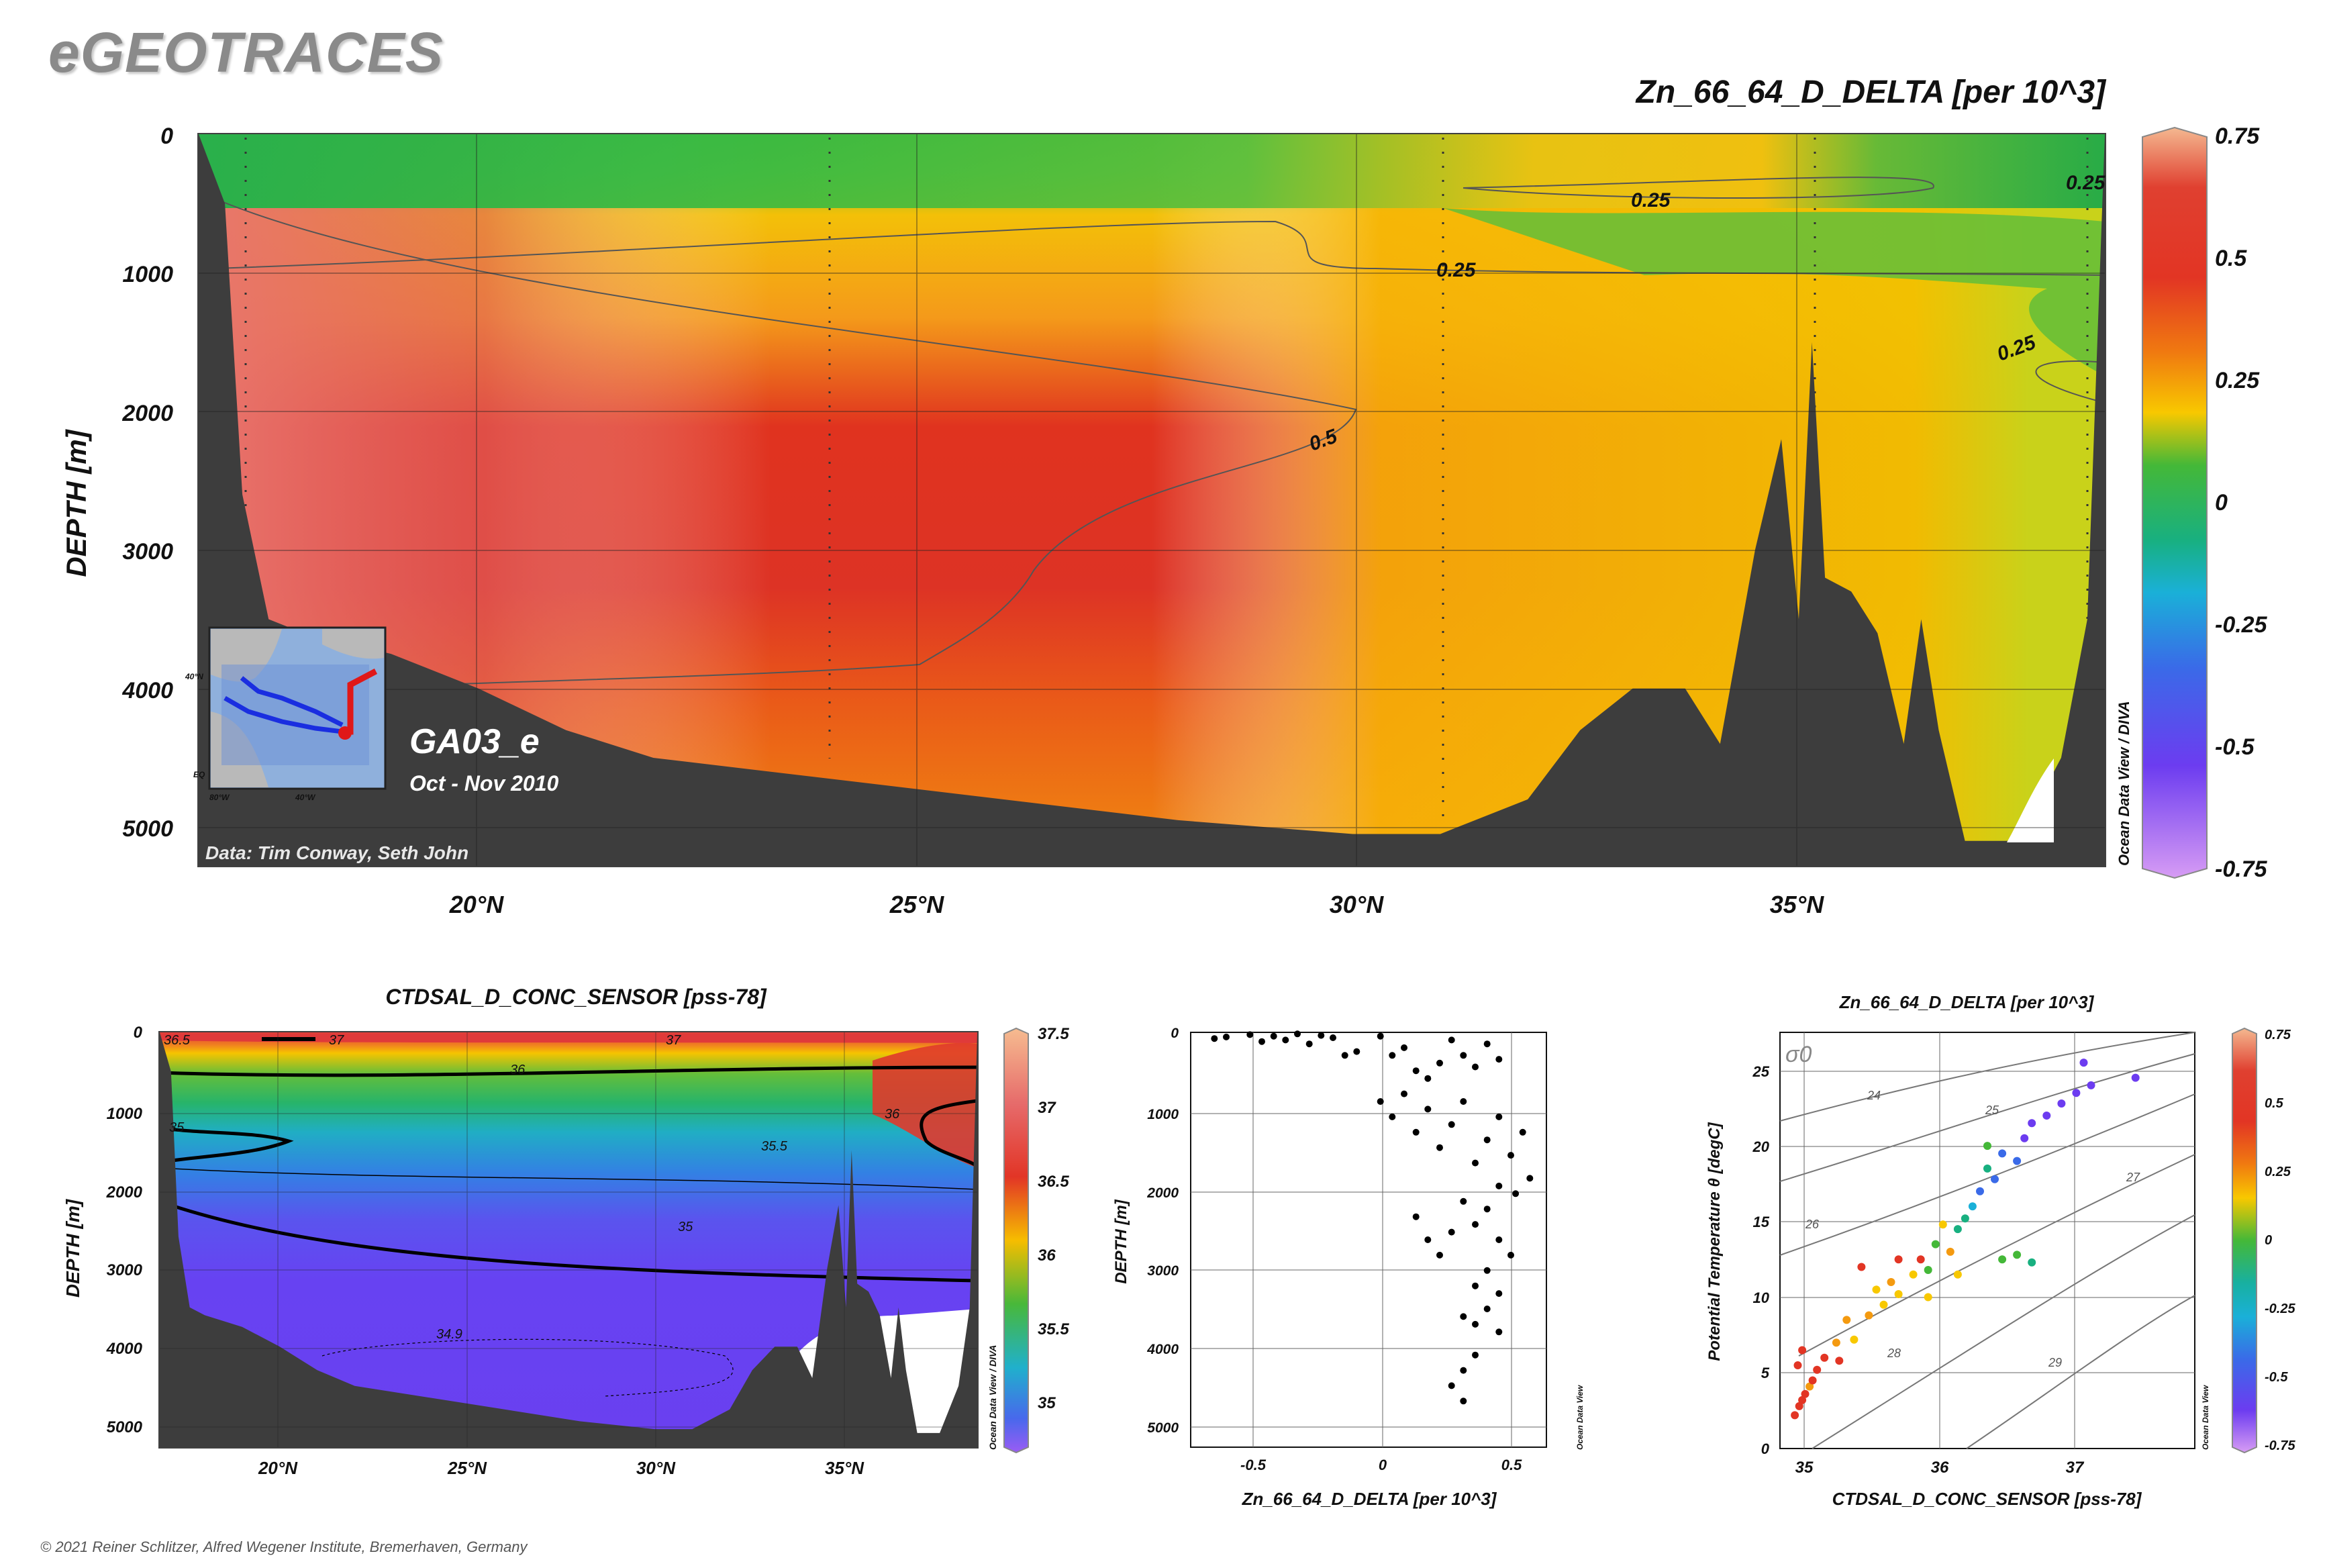 The height and width of the screenshot is (1568, 2327). Describe the element at coordinates (177, 1040) in the screenshot. I see `contour-label: 36.5` at that location.